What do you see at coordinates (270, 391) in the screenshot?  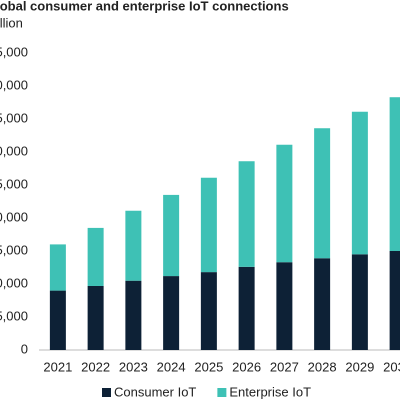 I see `legend-label: Enterprise IoT` at bounding box center [270, 391].